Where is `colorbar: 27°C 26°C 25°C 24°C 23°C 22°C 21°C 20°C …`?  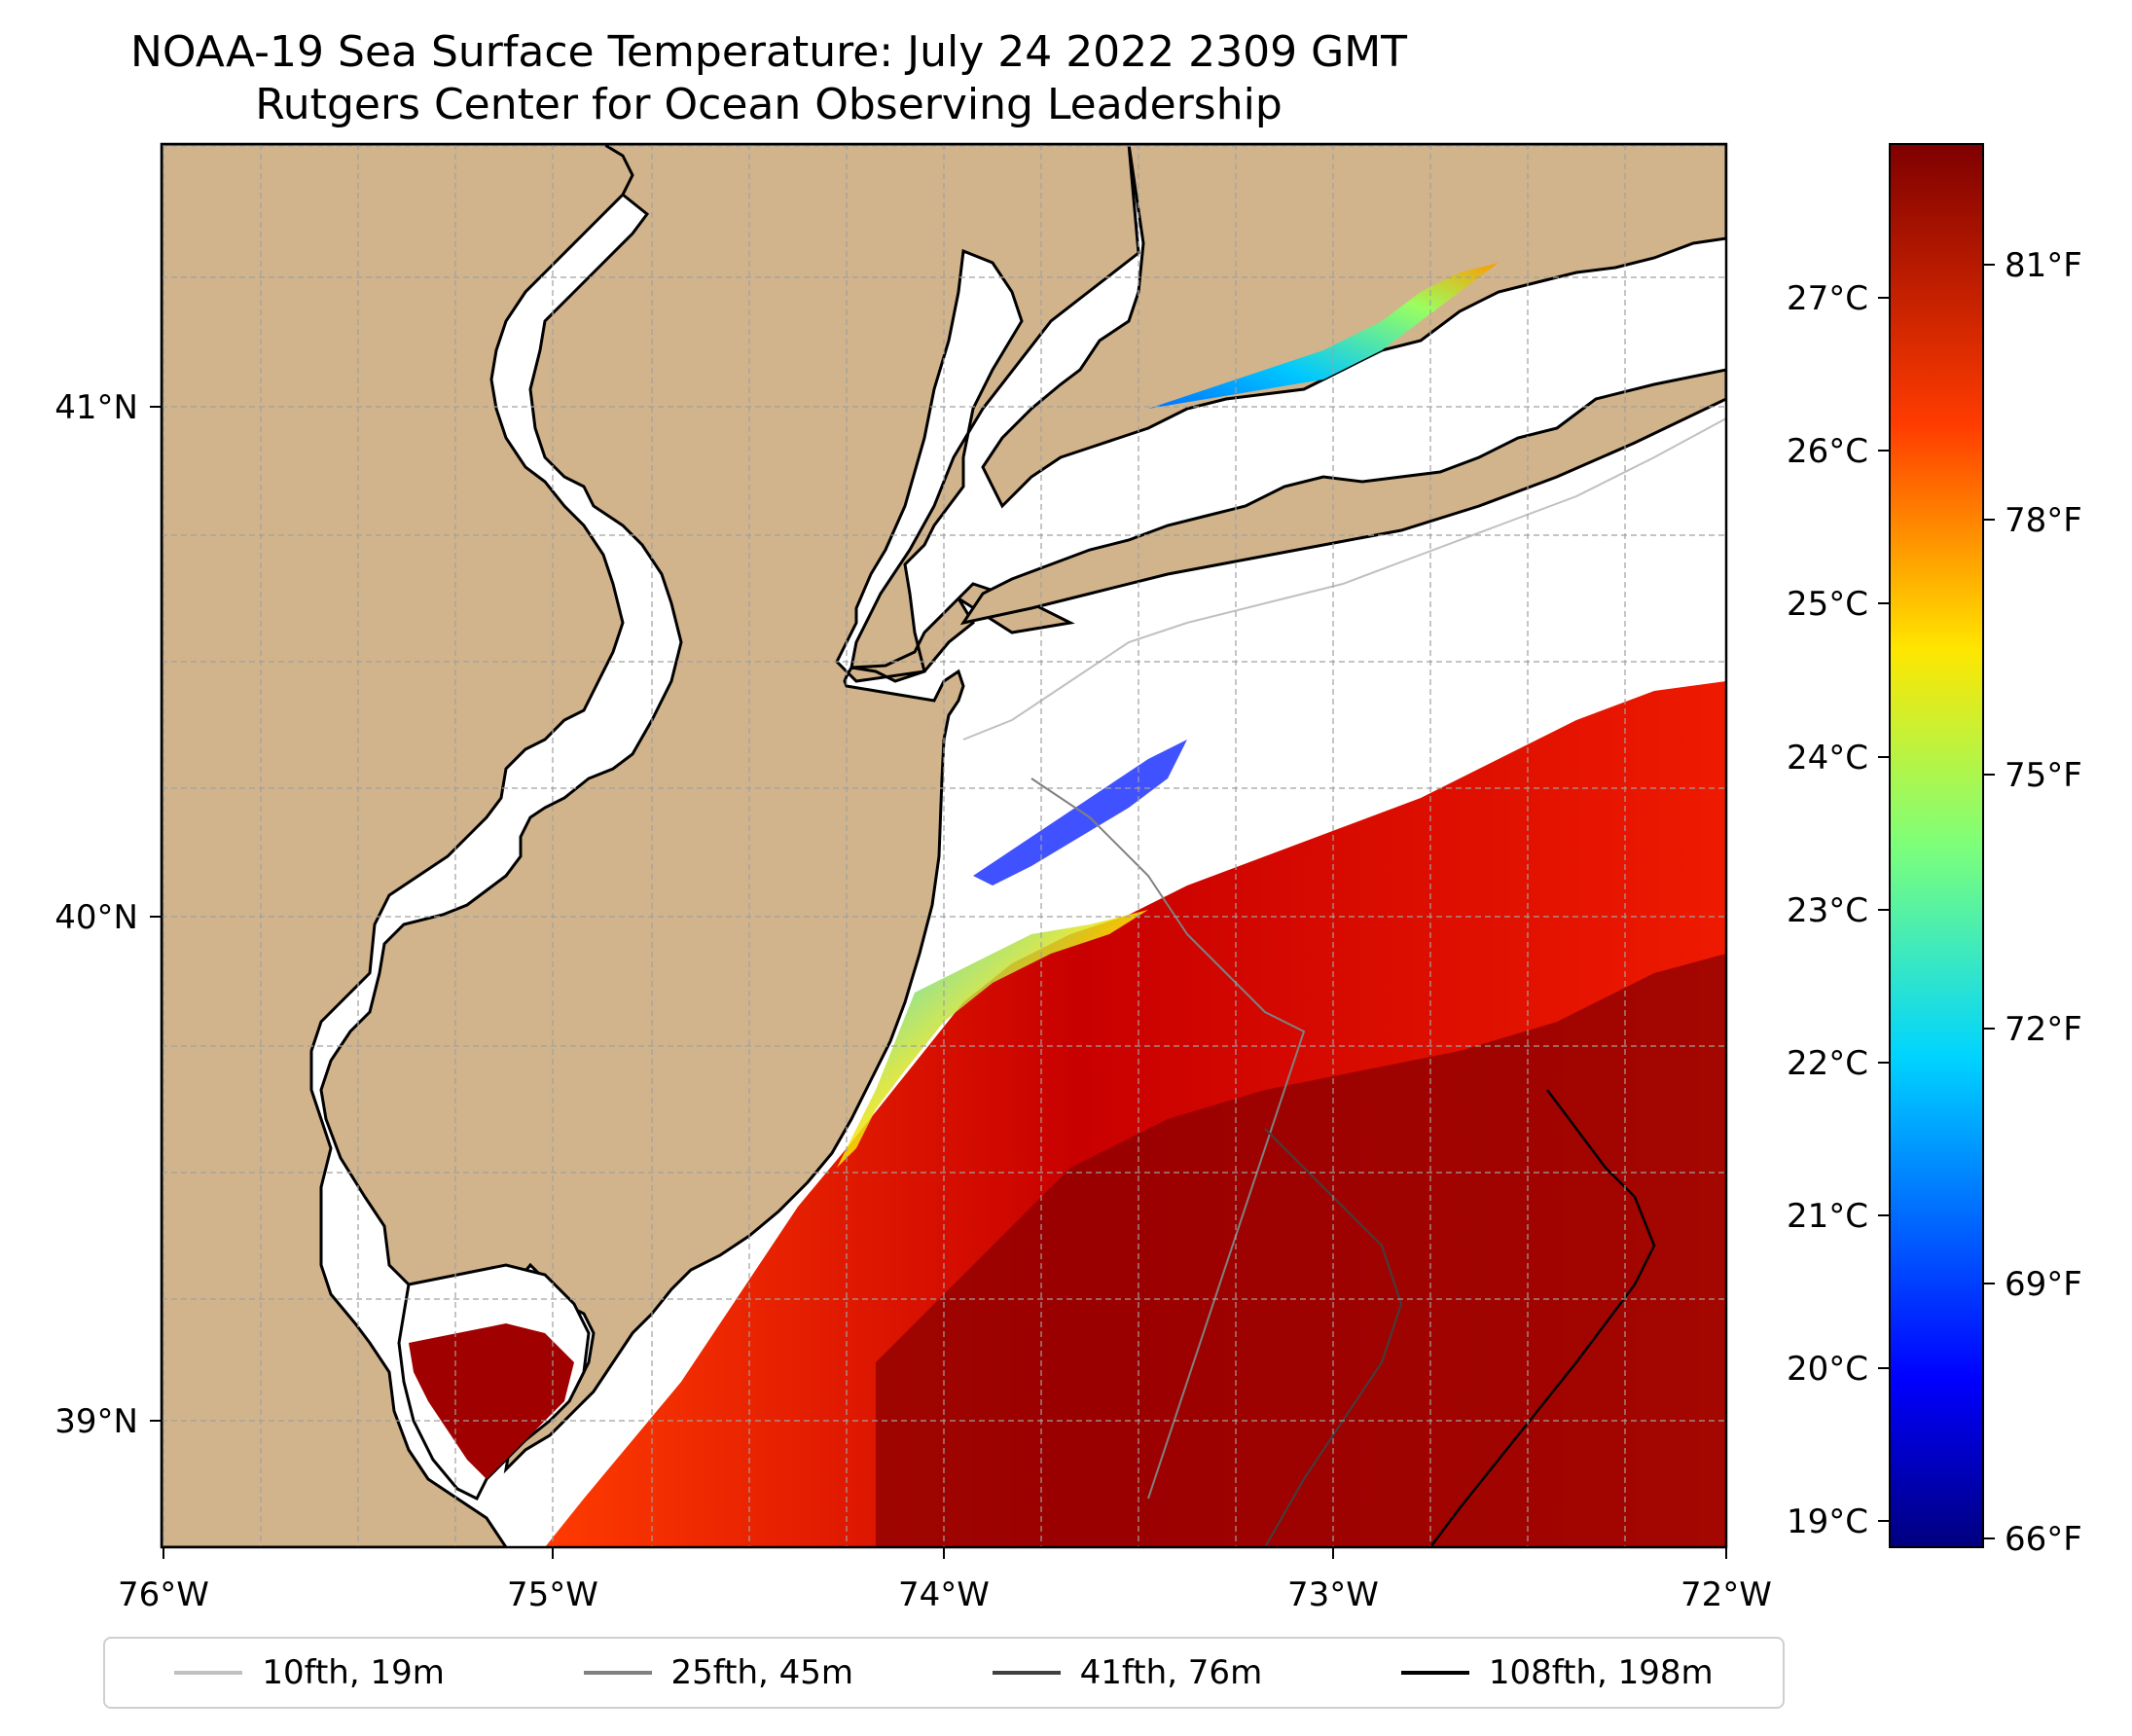
colorbar: 27°C 26°C 25°C 24°C 23°C 22°C 21°C 20°C … is located at coordinates (1935, 851).